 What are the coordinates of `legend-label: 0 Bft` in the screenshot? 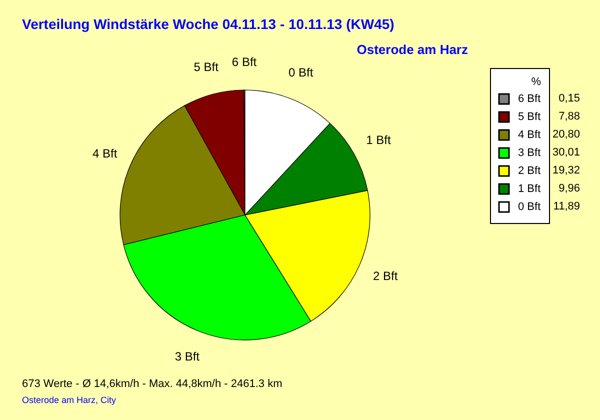 It's located at (529, 207).